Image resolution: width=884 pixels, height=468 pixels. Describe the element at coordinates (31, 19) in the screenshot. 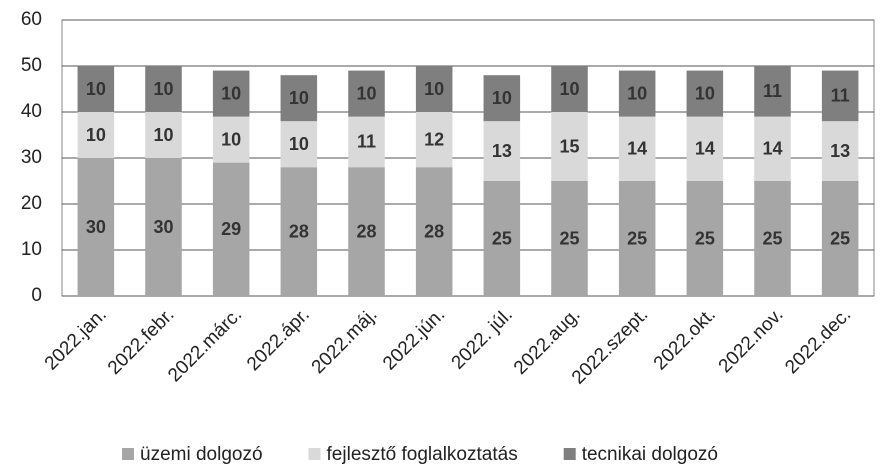

I see `y-tick-label: 60` at that location.